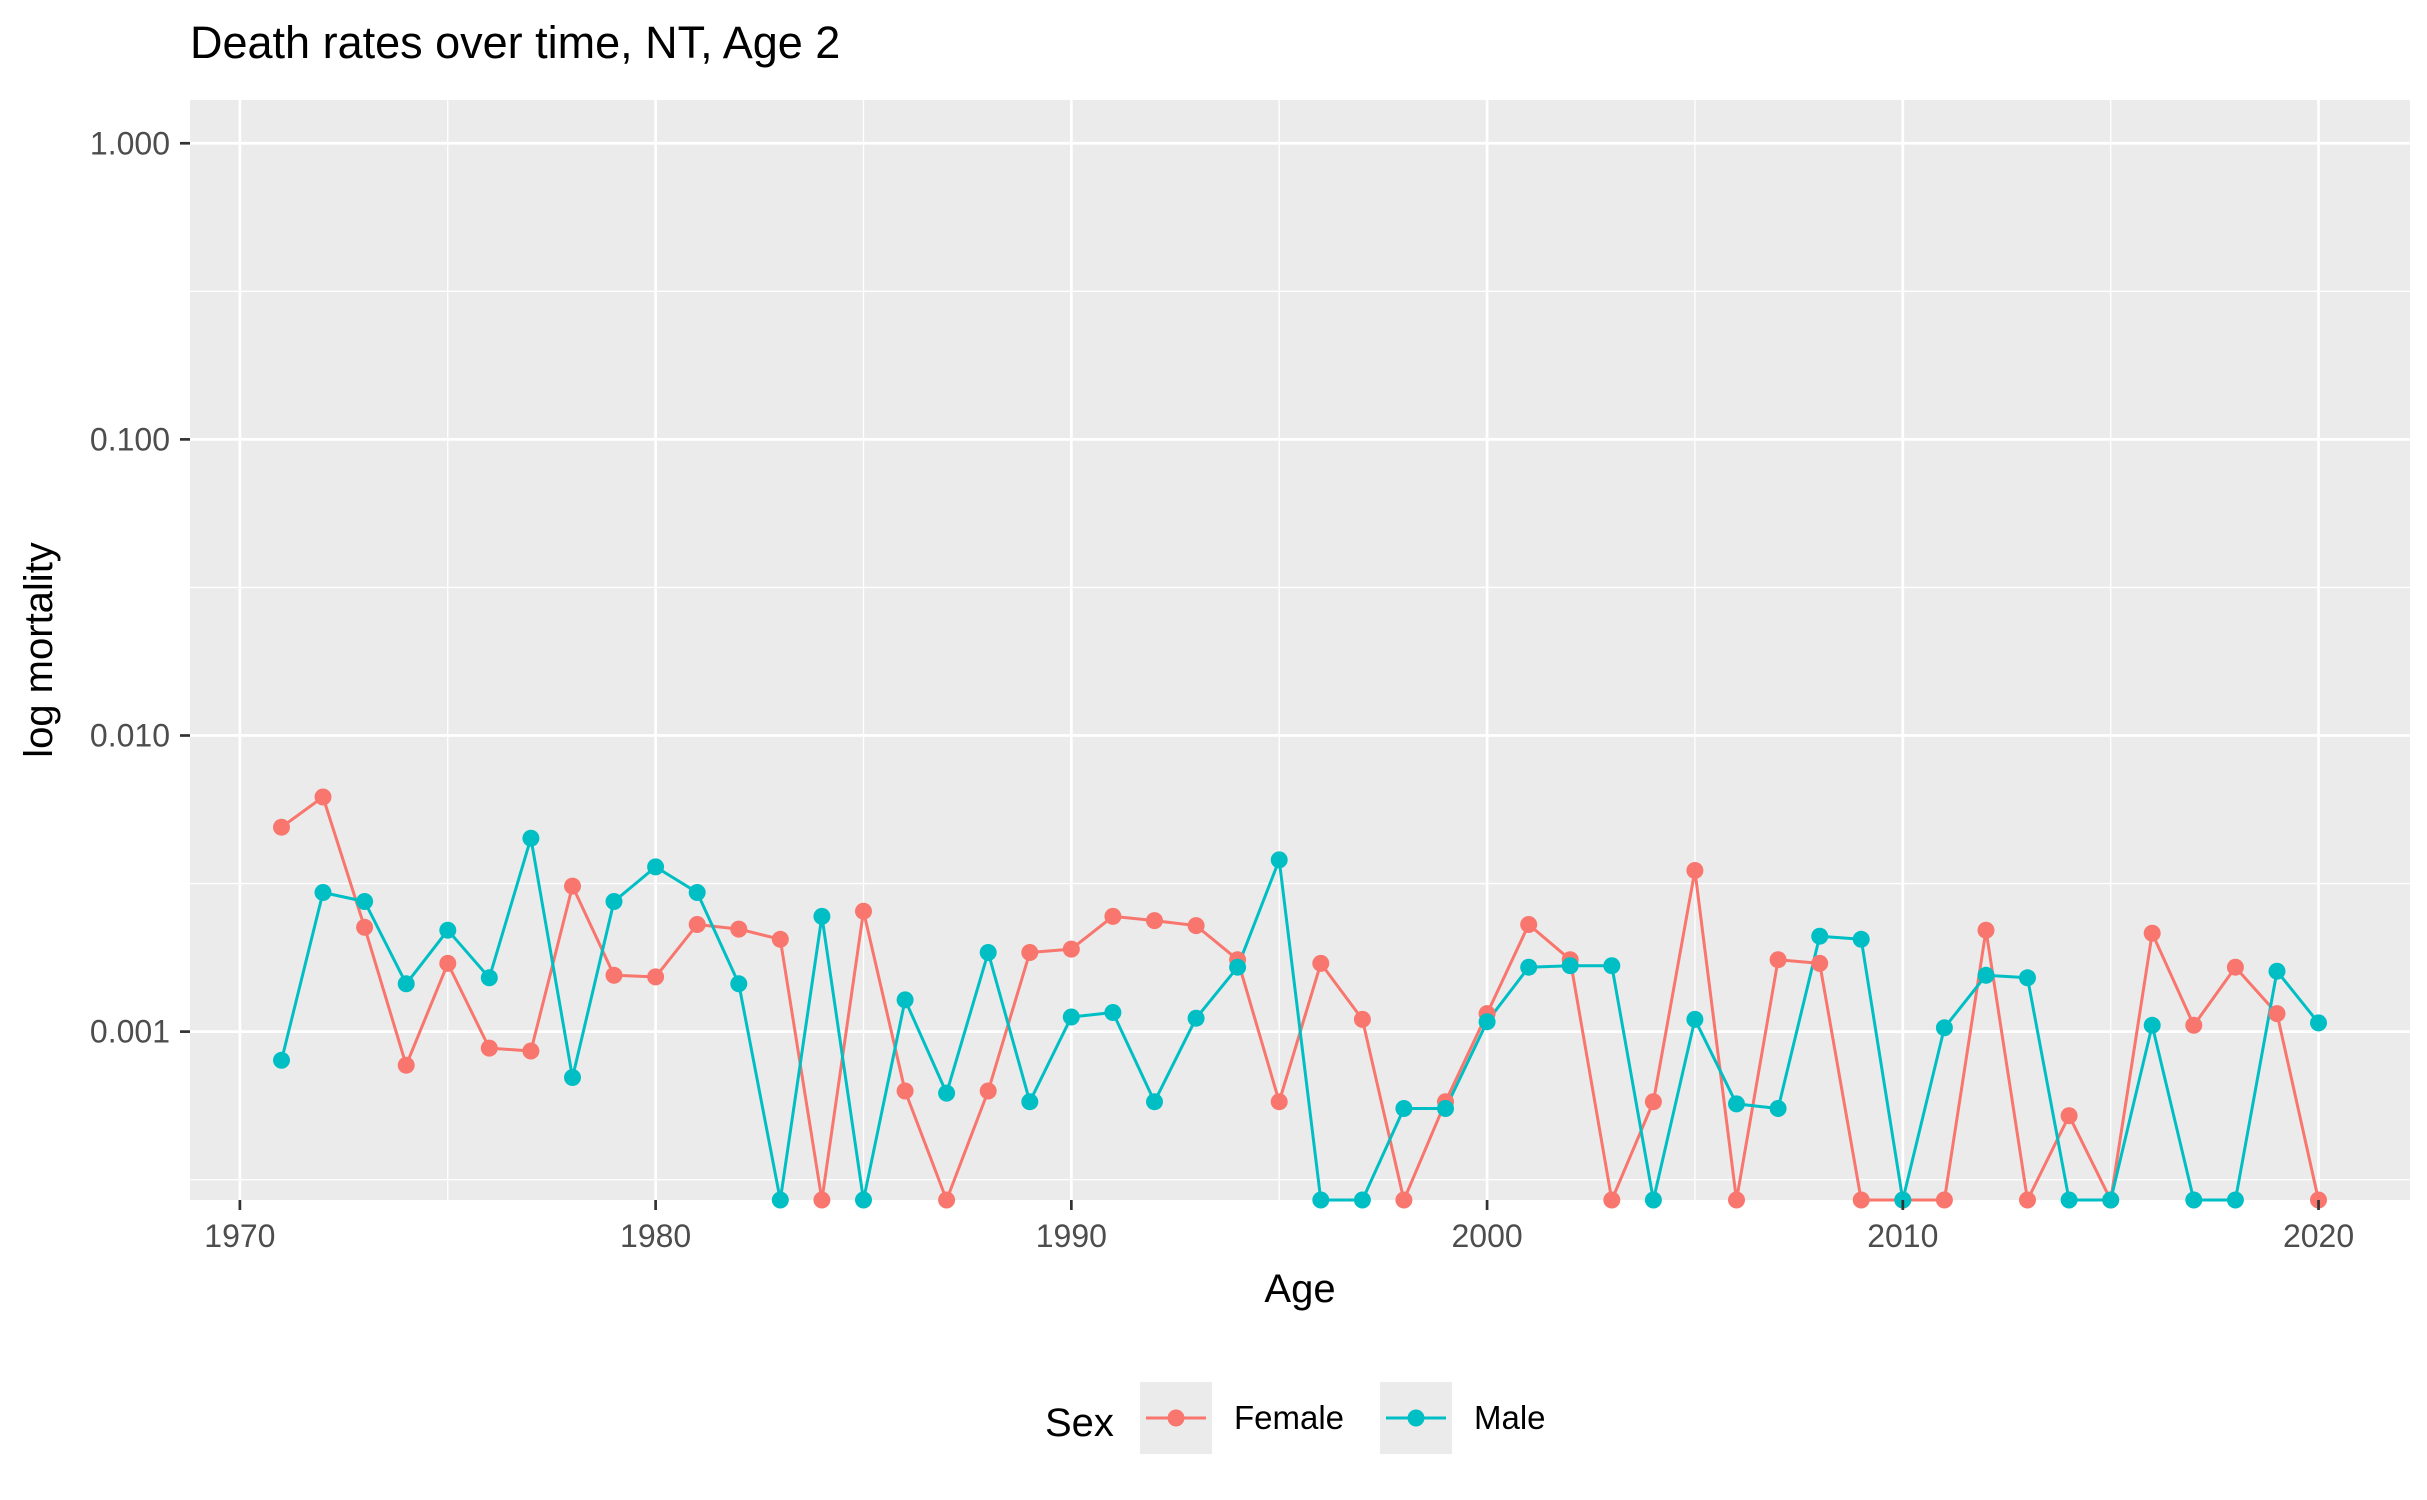 The height and width of the screenshot is (1500, 2427). I want to click on legend: Sex Female Male, so click(1295, 1418).